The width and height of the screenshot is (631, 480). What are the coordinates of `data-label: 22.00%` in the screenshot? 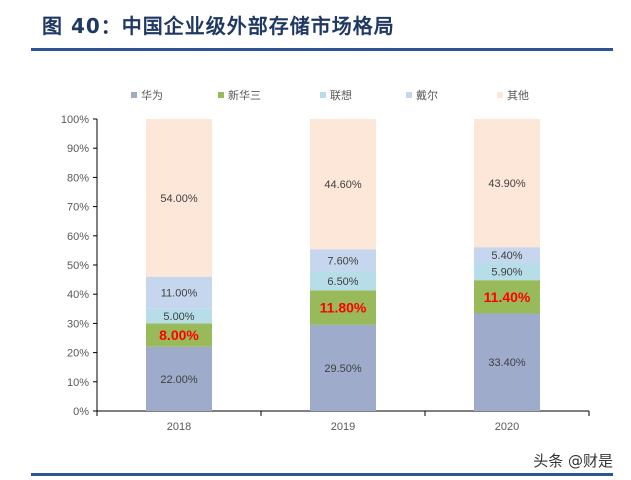 It's located at (179, 380).